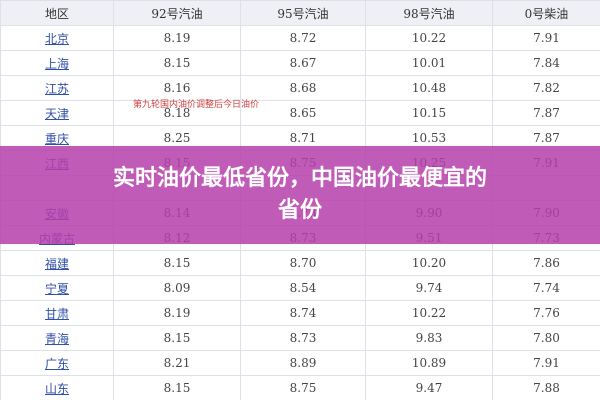 This screenshot has width=600, height=400. What do you see at coordinates (57, 313) in the screenshot?
I see `region-cell: 甘肃` at bounding box center [57, 313].